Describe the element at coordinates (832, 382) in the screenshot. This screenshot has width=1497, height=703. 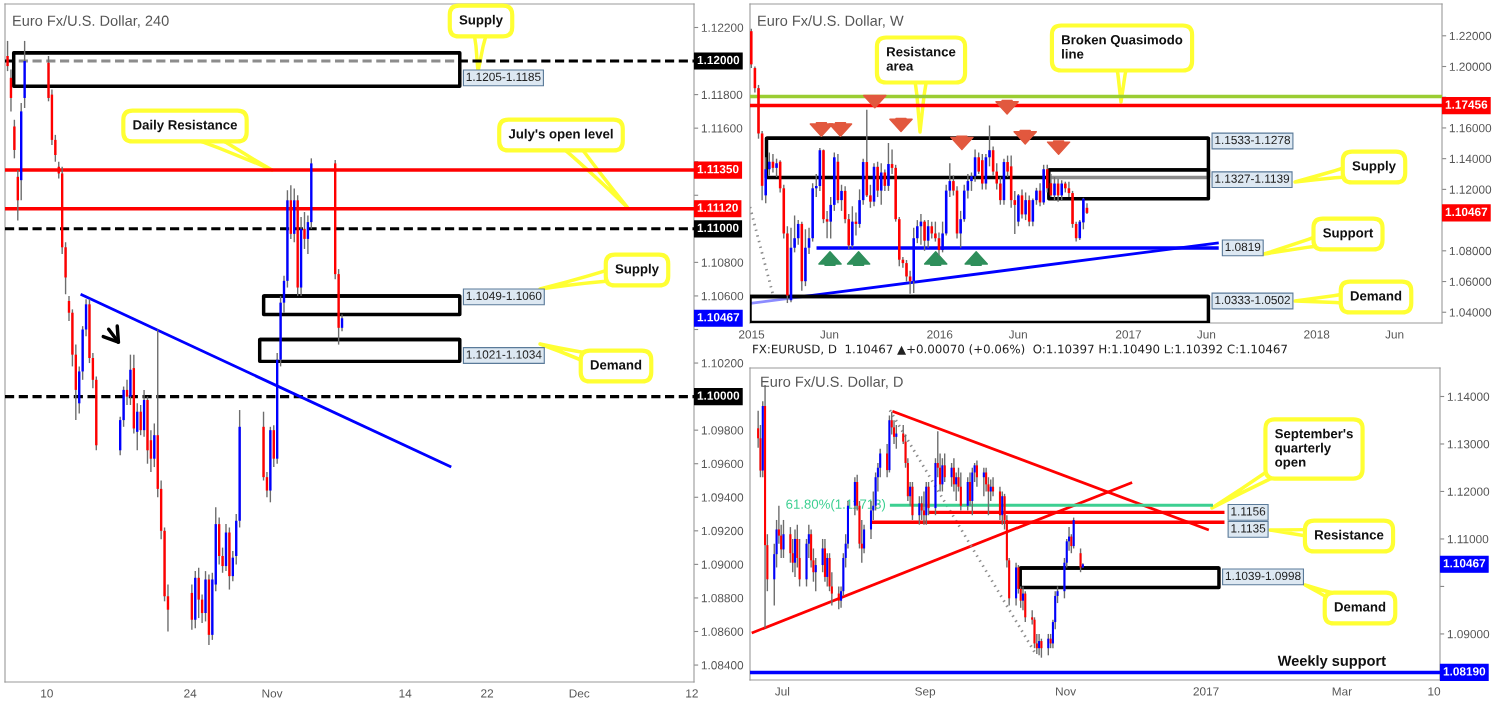
I see `chart-title: Euro Fx/U.S. Dollar, D` at that location.